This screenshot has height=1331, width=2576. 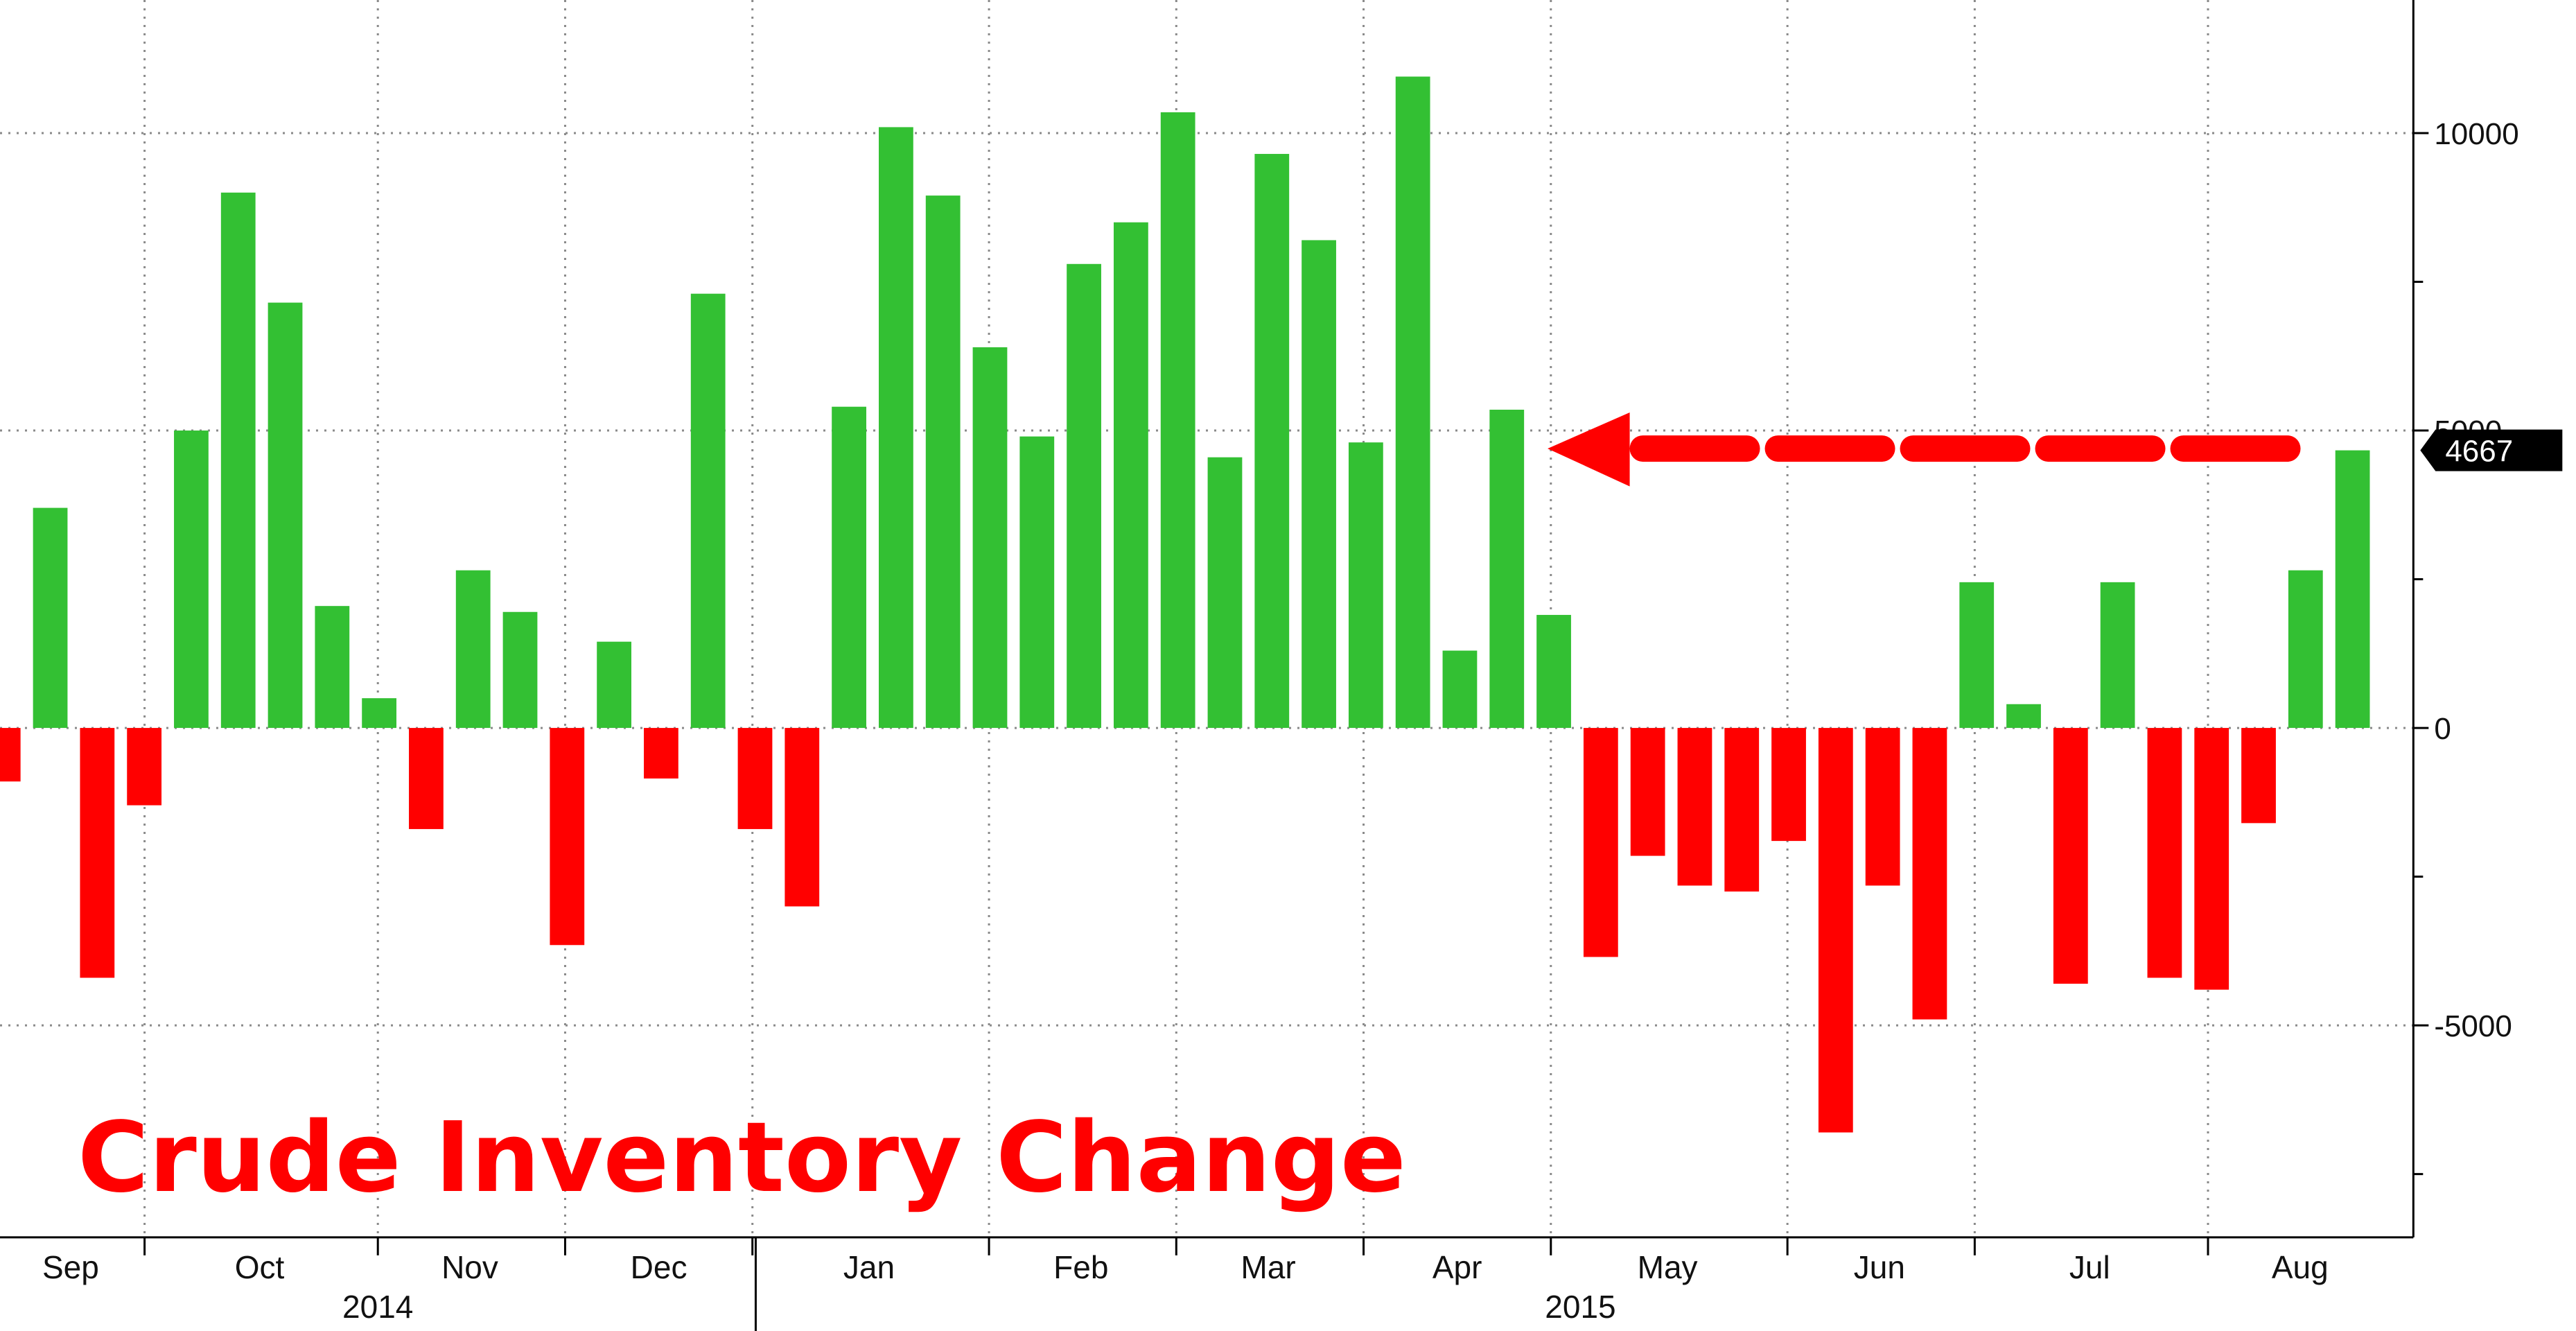 I want to click on year-label: 2014, so click(x=377, y=1307).